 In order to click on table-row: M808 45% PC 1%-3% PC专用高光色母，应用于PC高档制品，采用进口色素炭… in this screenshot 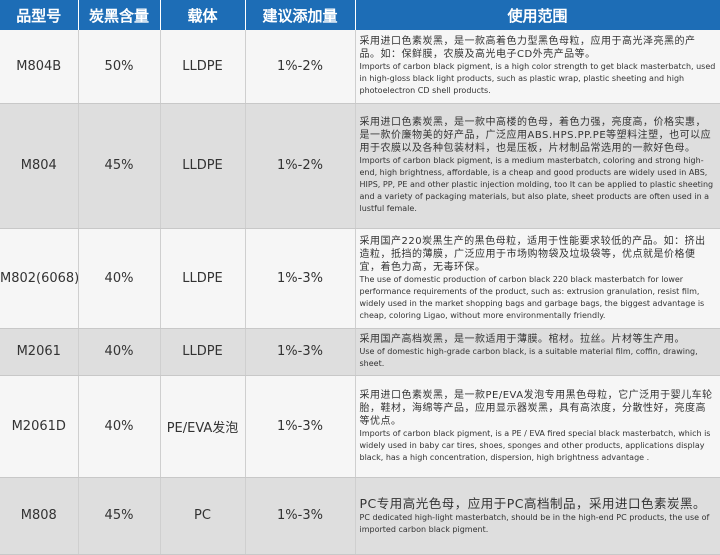, I will do `click(360, 516)`.